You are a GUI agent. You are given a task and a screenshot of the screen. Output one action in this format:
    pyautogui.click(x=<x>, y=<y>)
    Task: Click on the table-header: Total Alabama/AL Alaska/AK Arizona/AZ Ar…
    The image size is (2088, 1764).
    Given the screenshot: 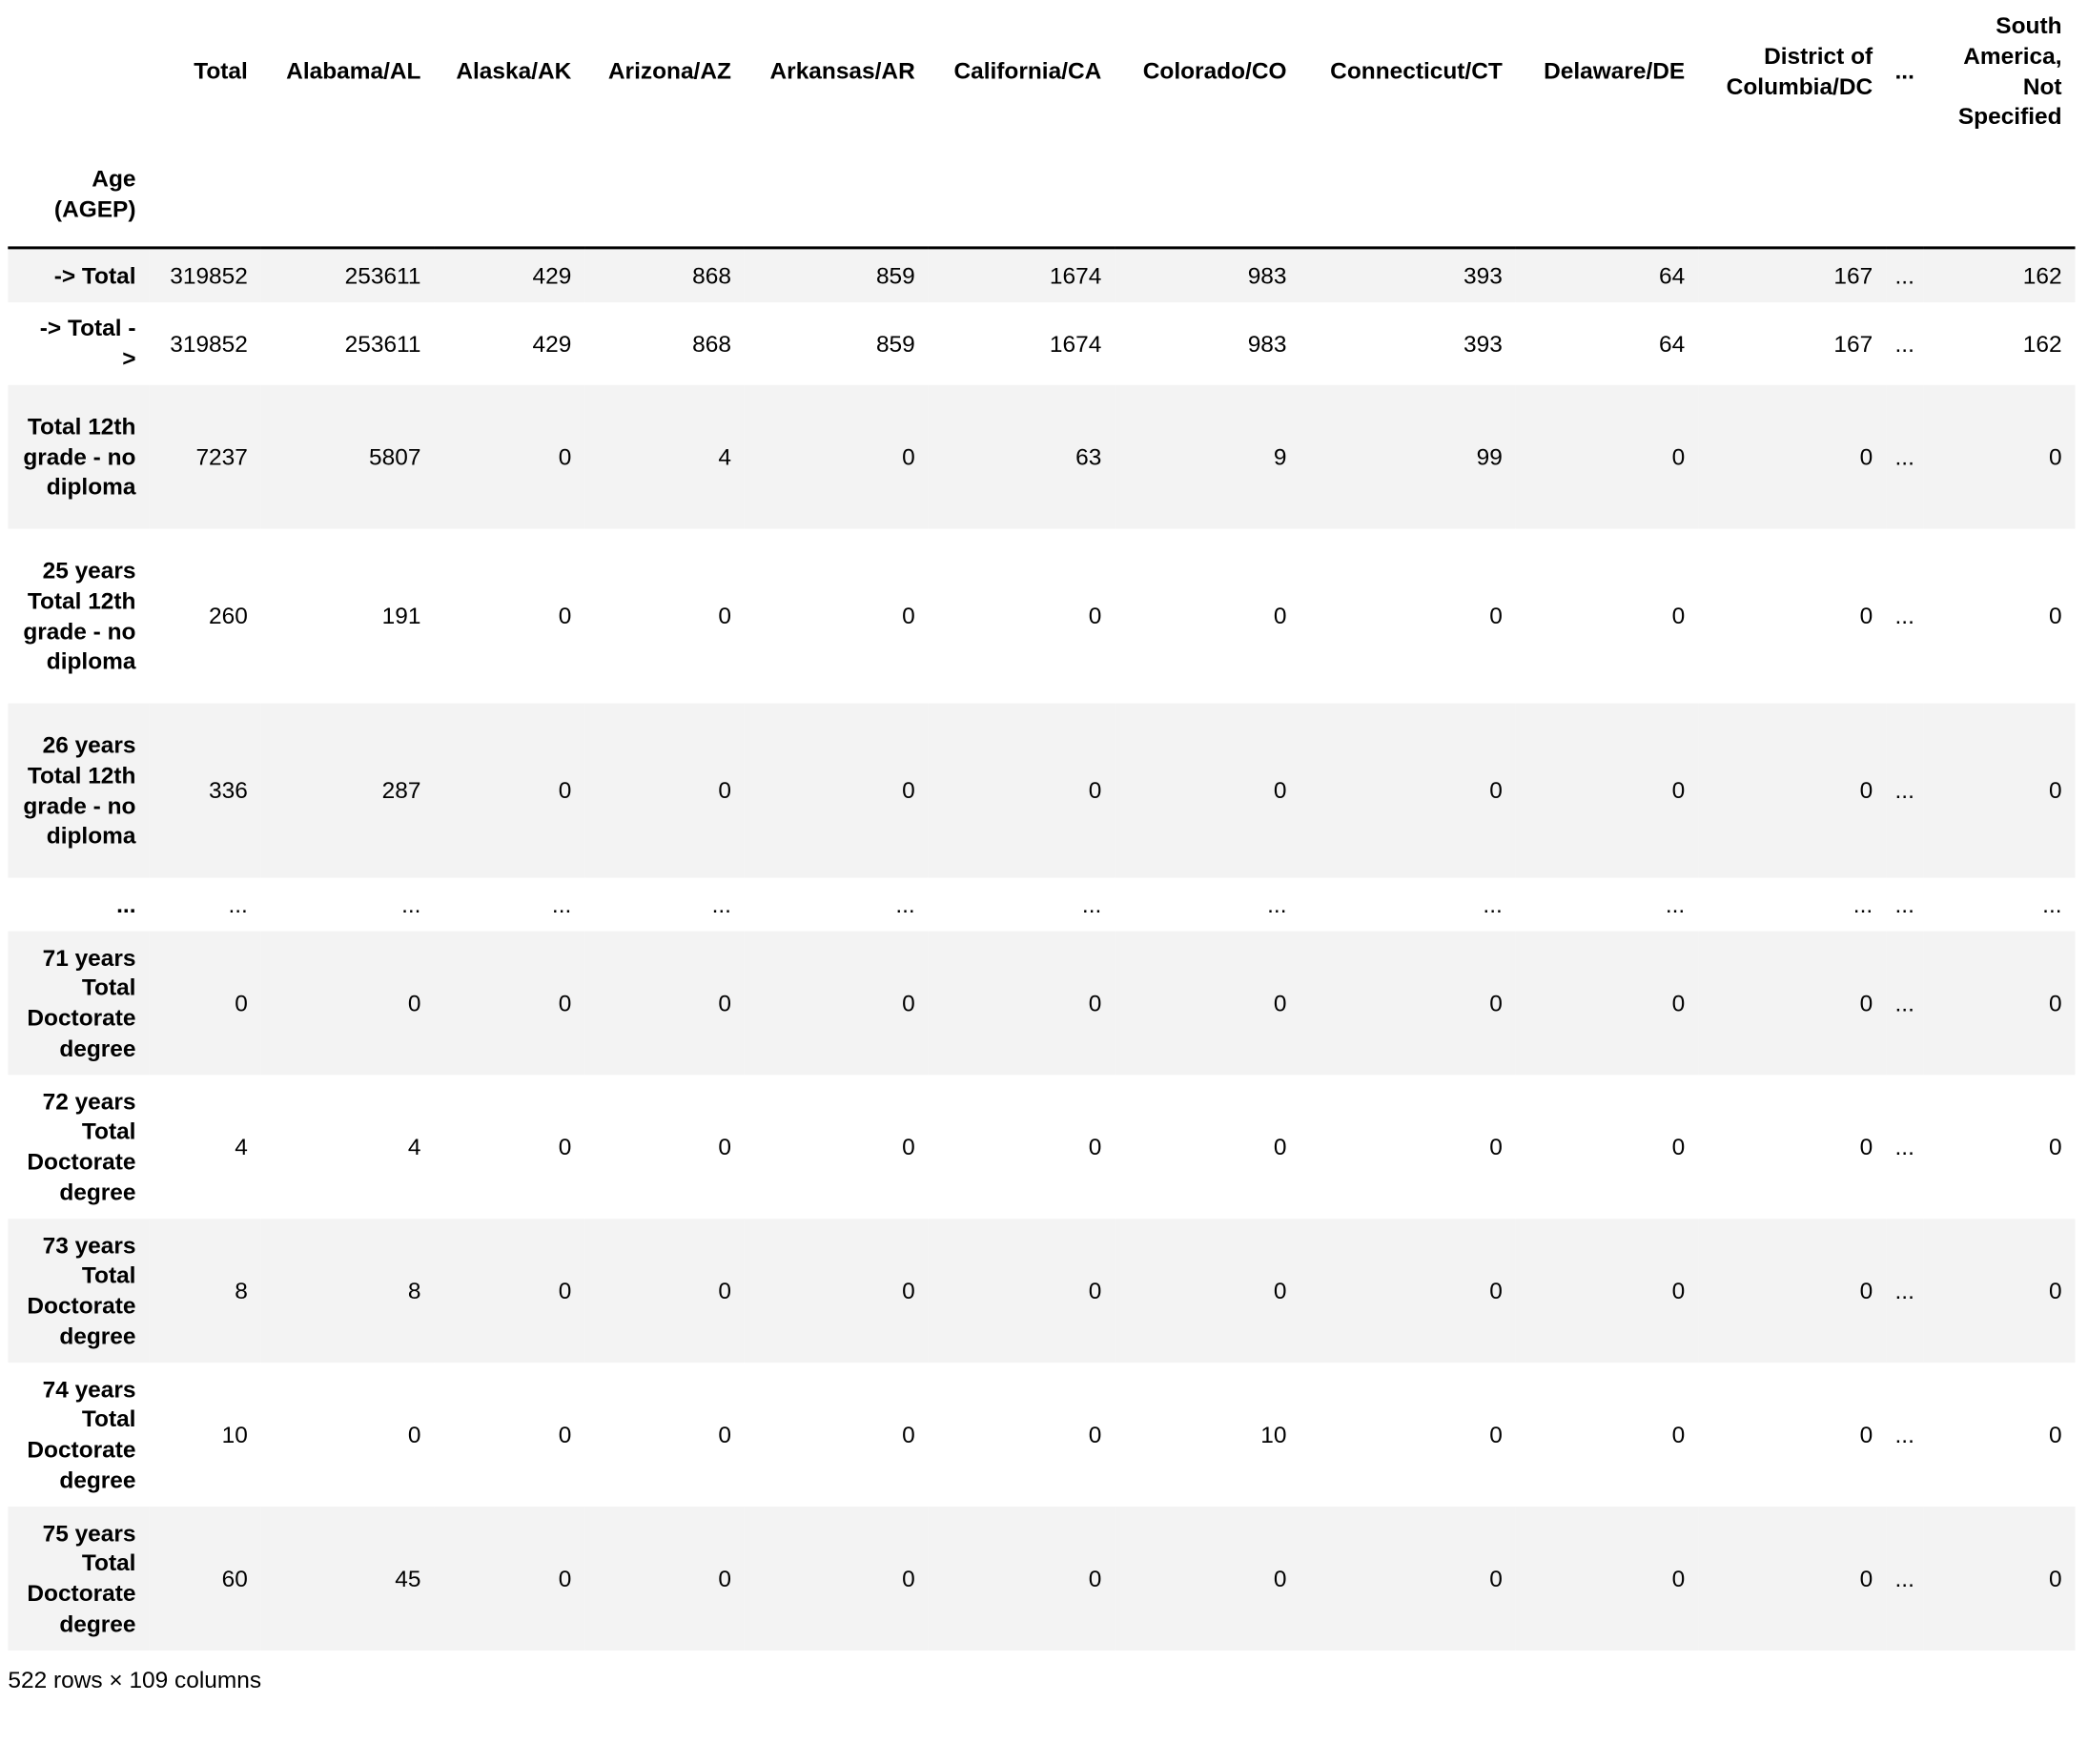 What is the action you would take?
    pyautogui.click(x=1042, y=125)
    